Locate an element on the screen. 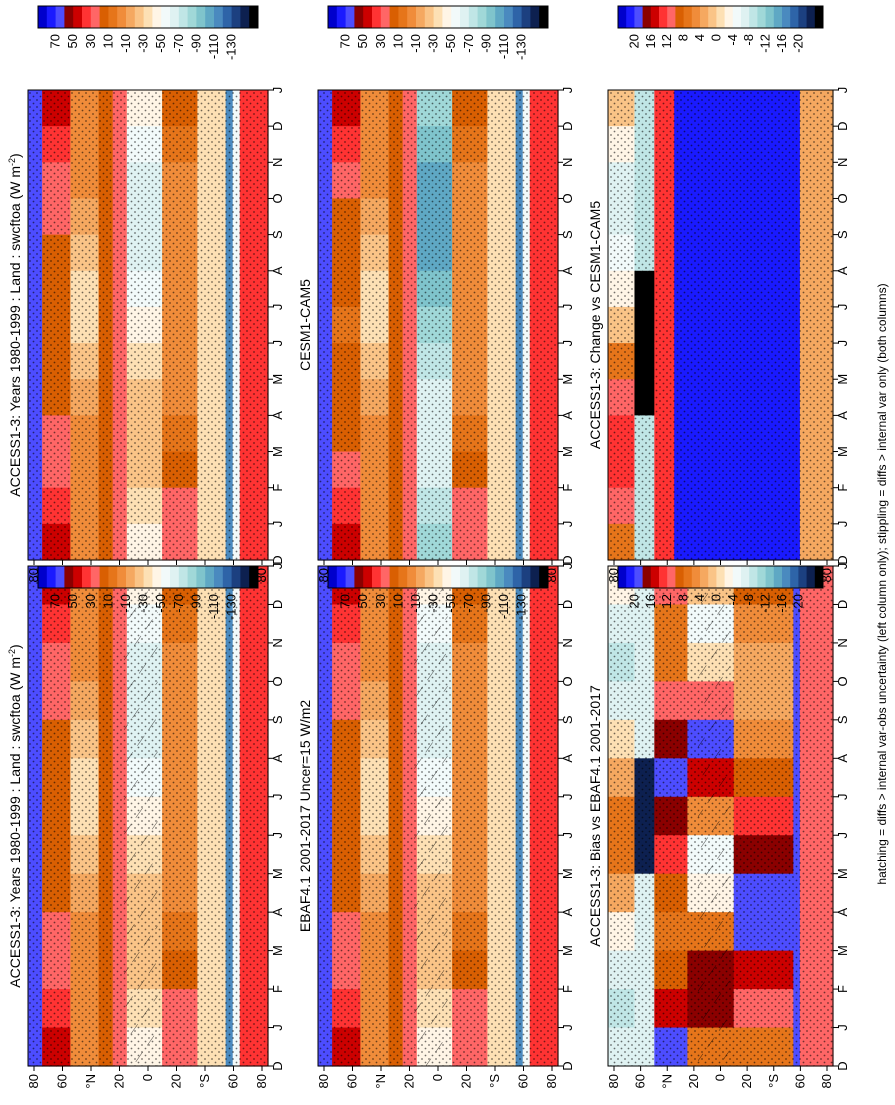  lat-tick-label: °S is located at coordinates (773, 1081).